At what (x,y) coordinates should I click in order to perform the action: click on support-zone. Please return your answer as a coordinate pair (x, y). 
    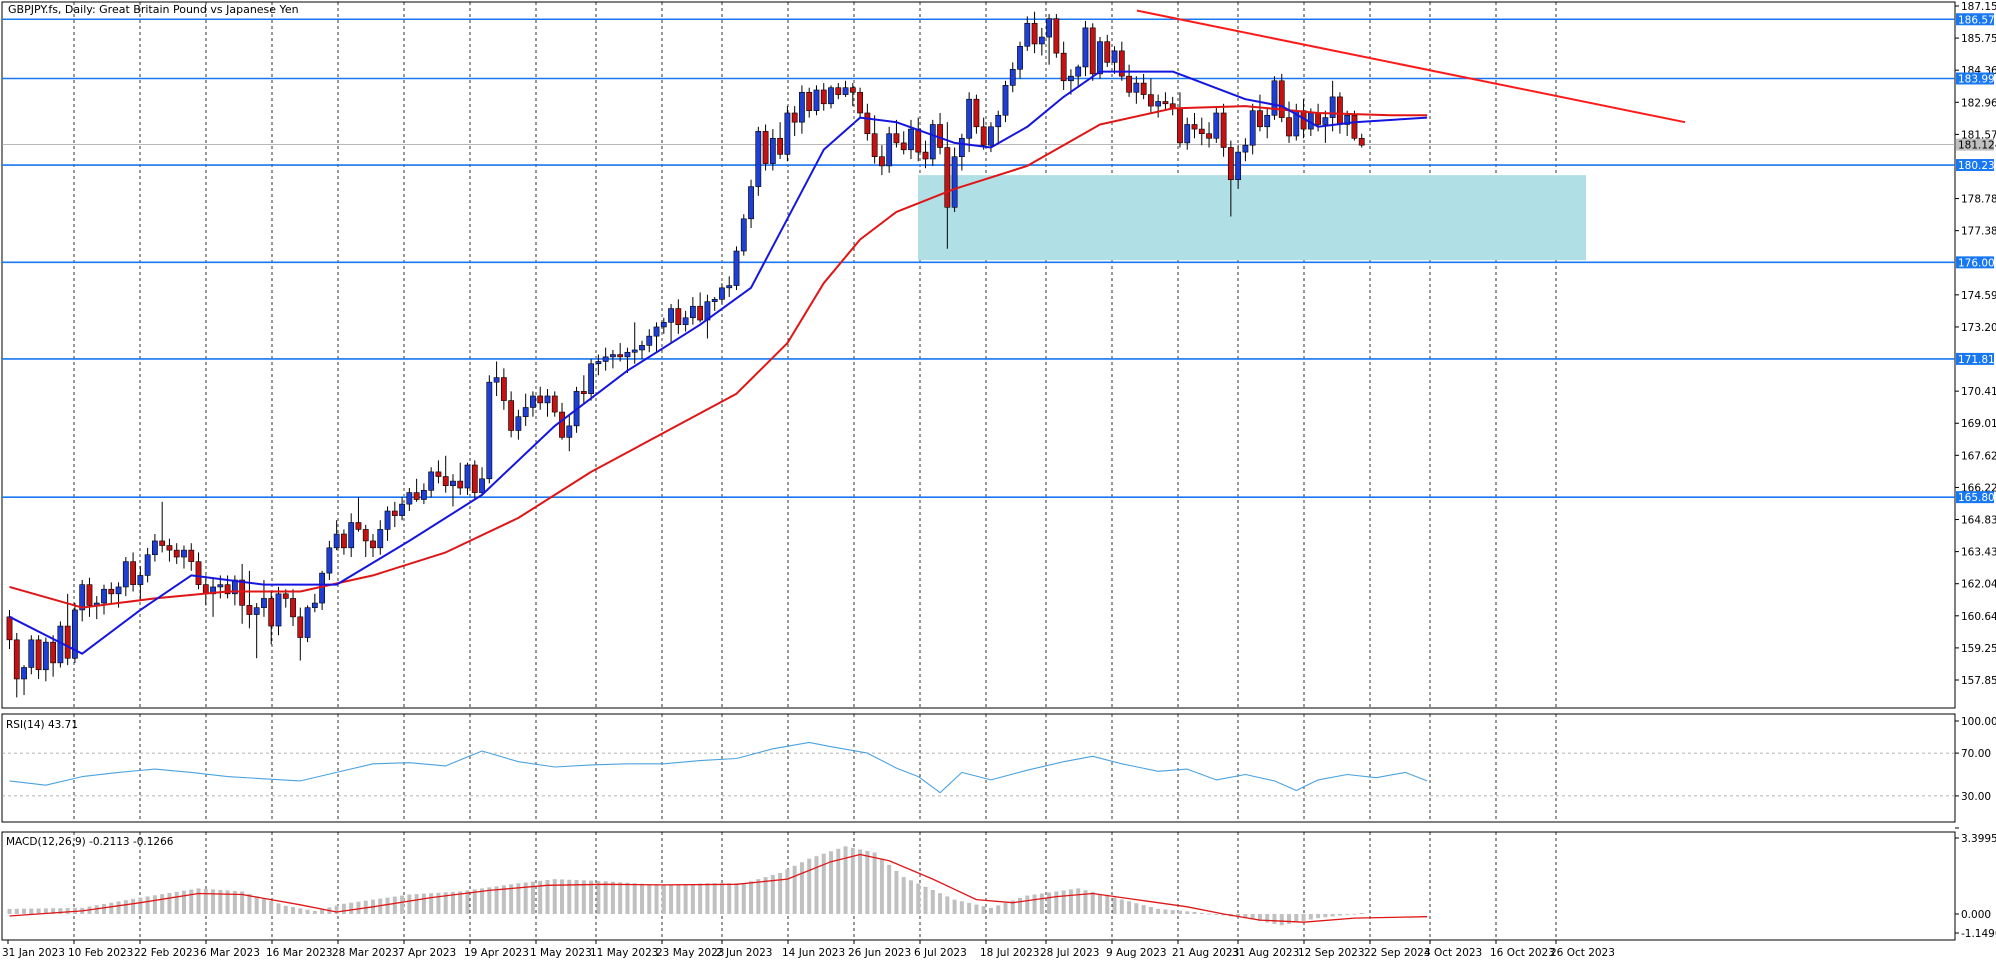
    Looking at the image, I should click on (1252, 218).